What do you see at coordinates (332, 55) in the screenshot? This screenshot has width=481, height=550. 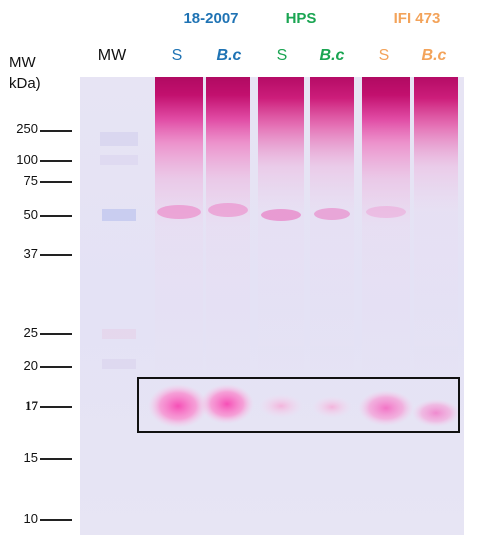 I see `lane-label-bc-hps: B.c` at bounding box center [332, 55].